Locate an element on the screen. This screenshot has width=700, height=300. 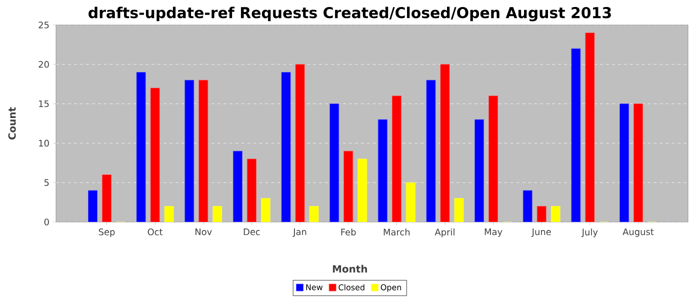
y-tick-label: 10 is located at coordinates (44, 143).